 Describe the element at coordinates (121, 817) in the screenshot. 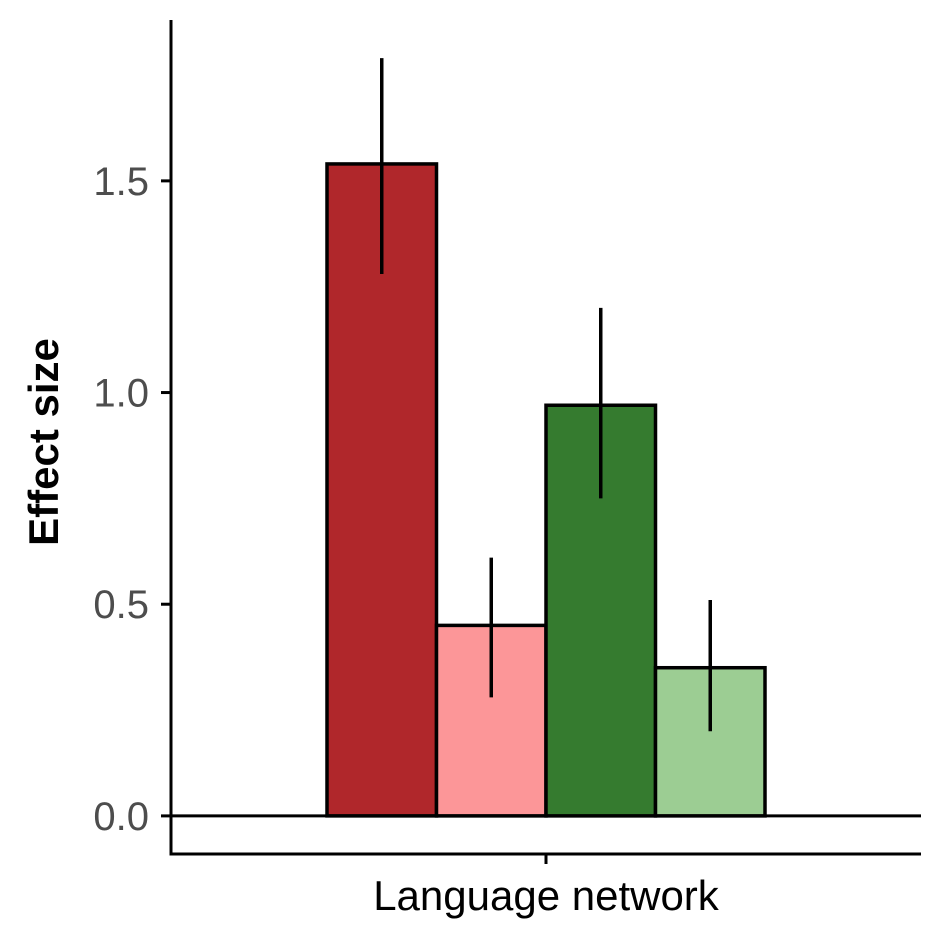

I see `y-tick-label: 0.0` at that location.